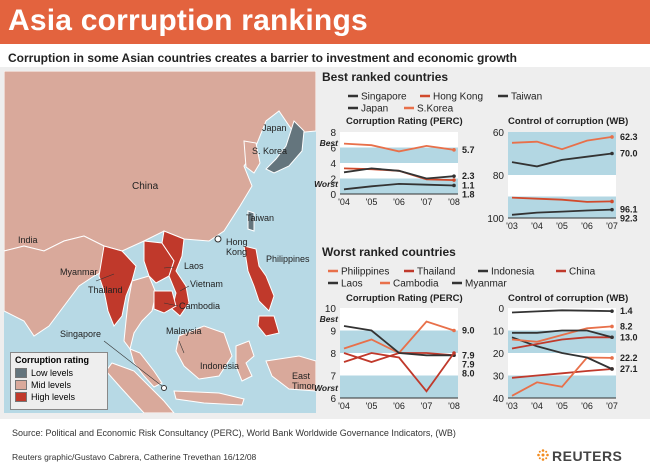 This screenshot has height=467, width=650. What do you see at coordinates (184, 331) in the screenshot?
I see `map-label-malaysia: Malaysia` at bounding box center [184, 331].